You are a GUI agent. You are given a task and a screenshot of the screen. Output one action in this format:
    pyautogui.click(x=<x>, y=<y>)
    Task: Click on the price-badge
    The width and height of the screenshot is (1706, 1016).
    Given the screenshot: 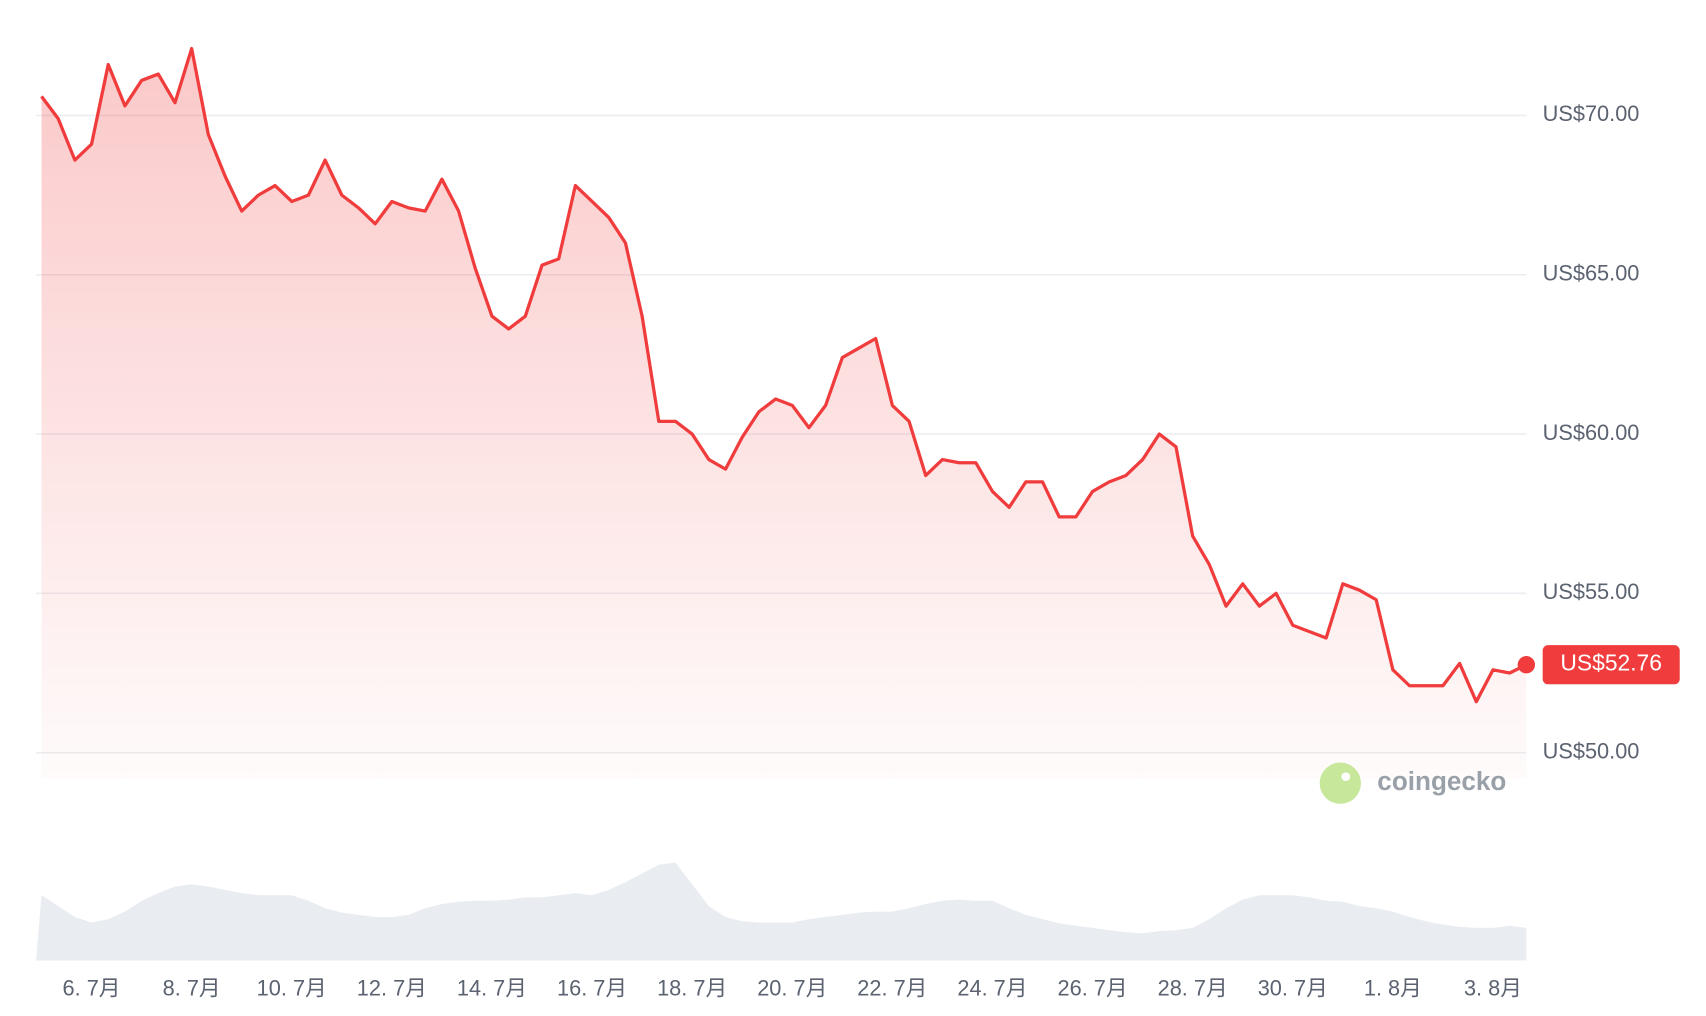 What is the action you would take?
    pyautogui.click(x=1611, y=665)
    